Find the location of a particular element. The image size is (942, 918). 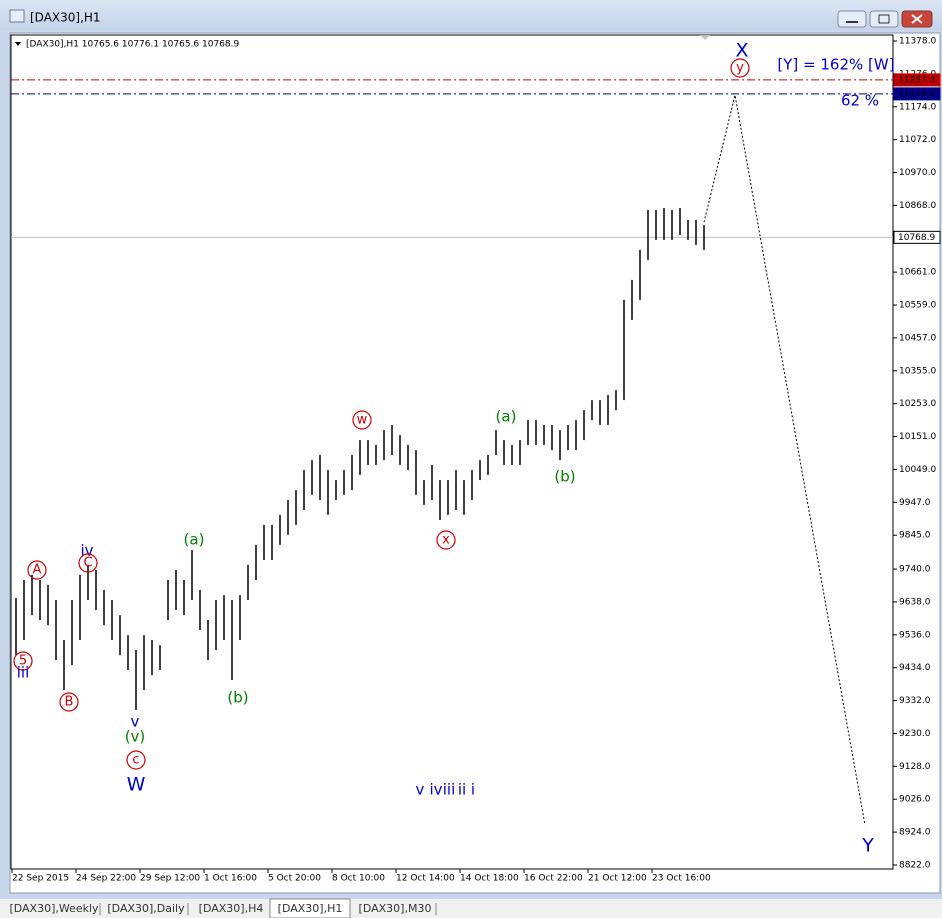

y-tick-label: 9845.0 is located at coordinates (915, 536).